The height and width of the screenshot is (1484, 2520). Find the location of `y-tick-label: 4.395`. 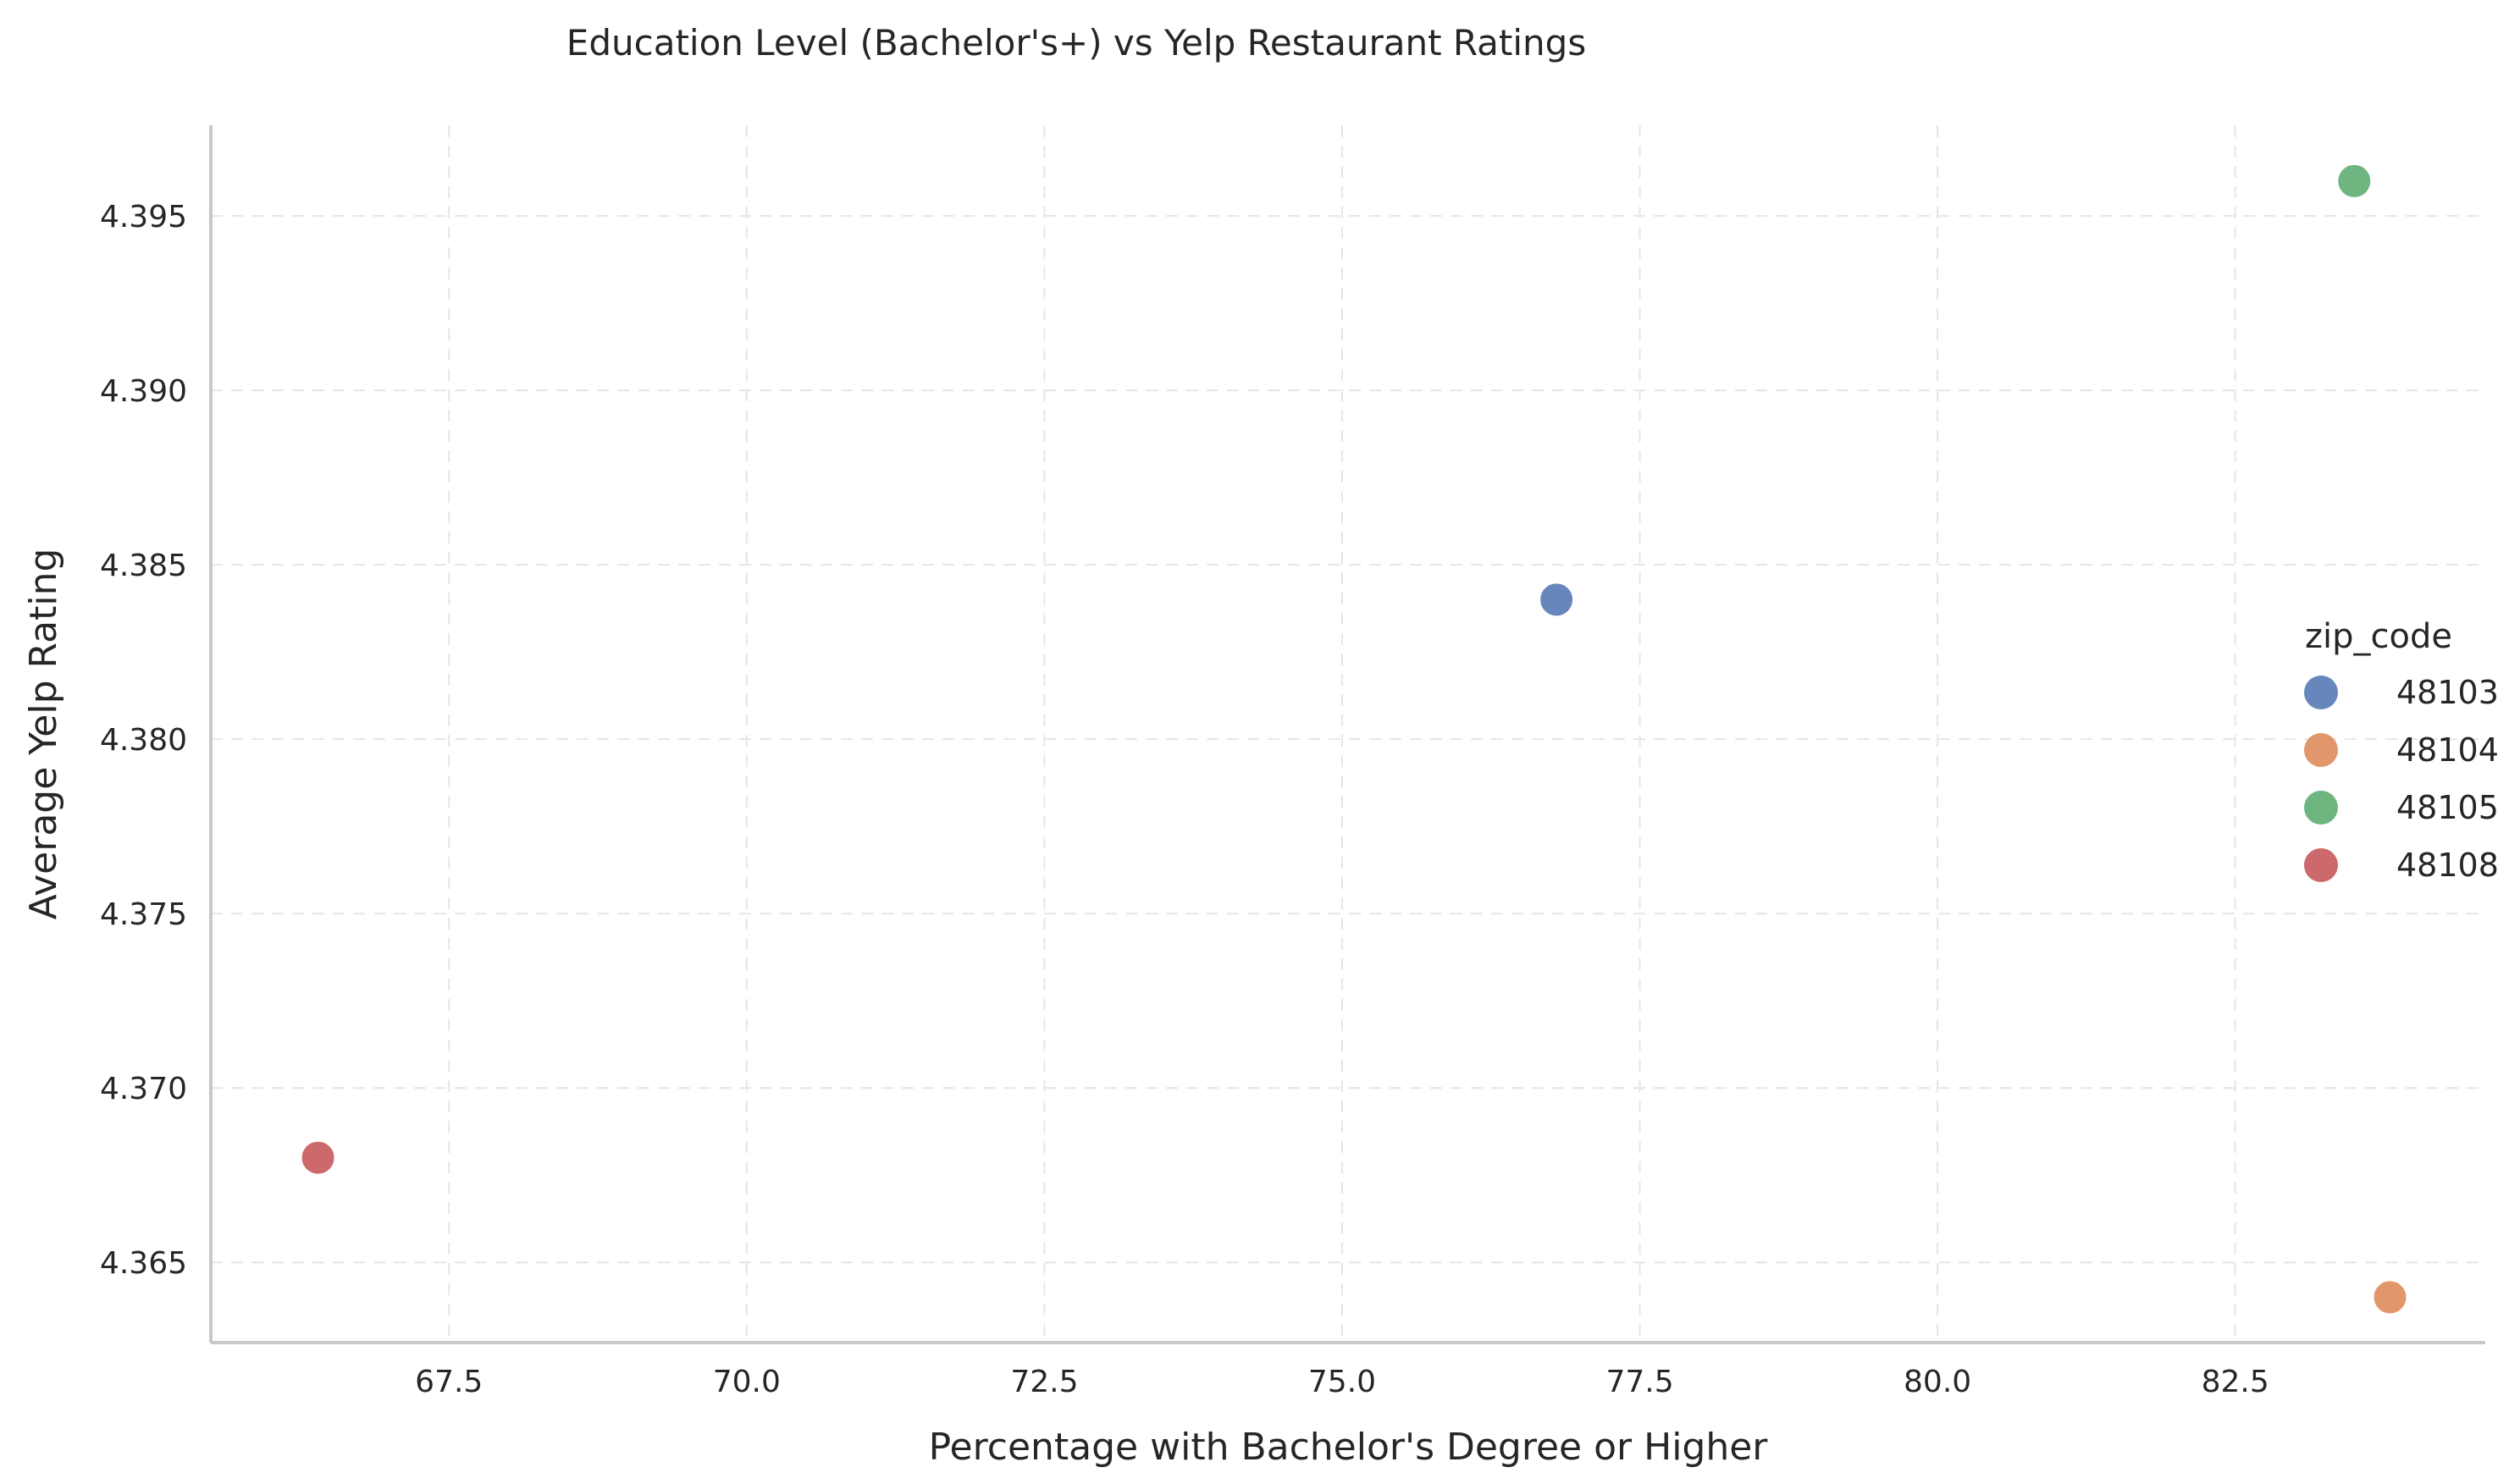

y-tick-label: 4.395 is located at coordinates (143, 217).